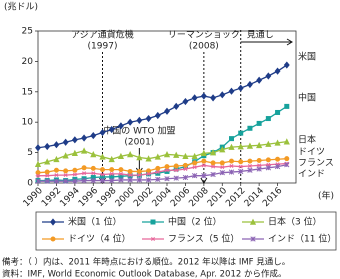  What do you see at coordinates (307, 57) in the screenshot?
I see `series-end-label: 米国` at bounding box center [307, 57].